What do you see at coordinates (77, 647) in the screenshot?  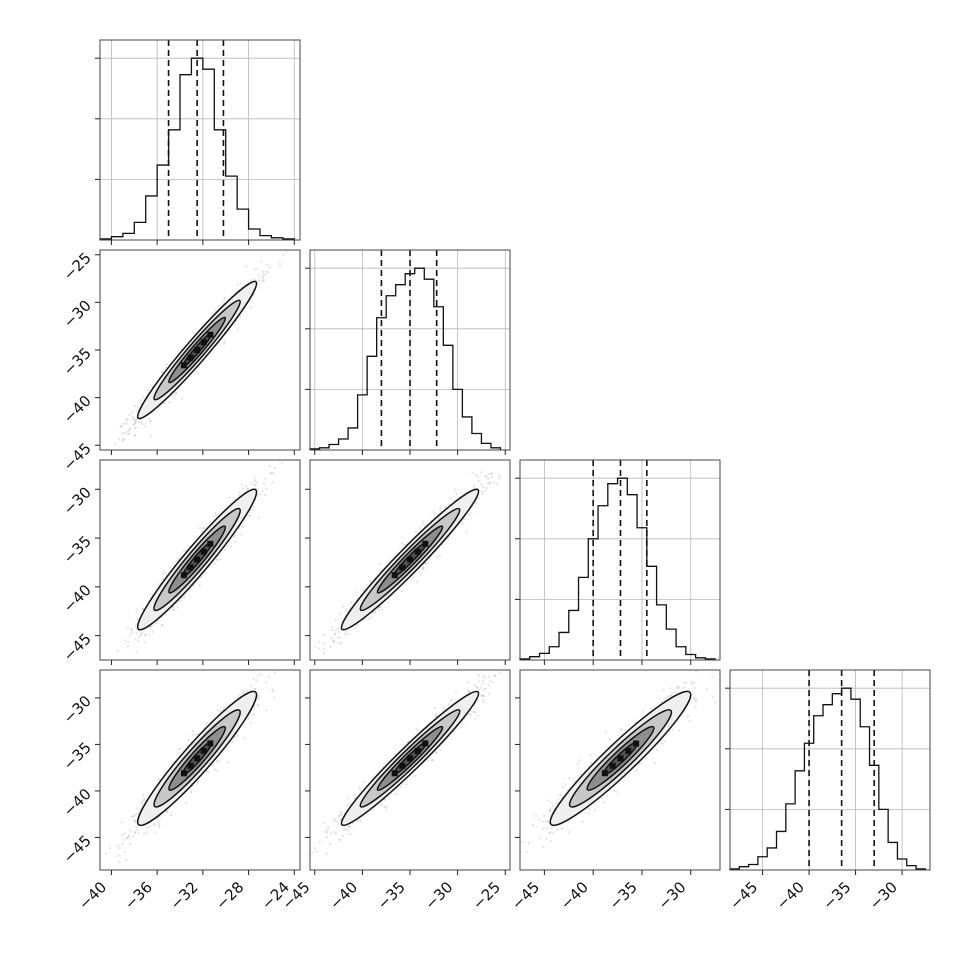 I see `y-tick-label: −45` at bounding box center [77, 647].